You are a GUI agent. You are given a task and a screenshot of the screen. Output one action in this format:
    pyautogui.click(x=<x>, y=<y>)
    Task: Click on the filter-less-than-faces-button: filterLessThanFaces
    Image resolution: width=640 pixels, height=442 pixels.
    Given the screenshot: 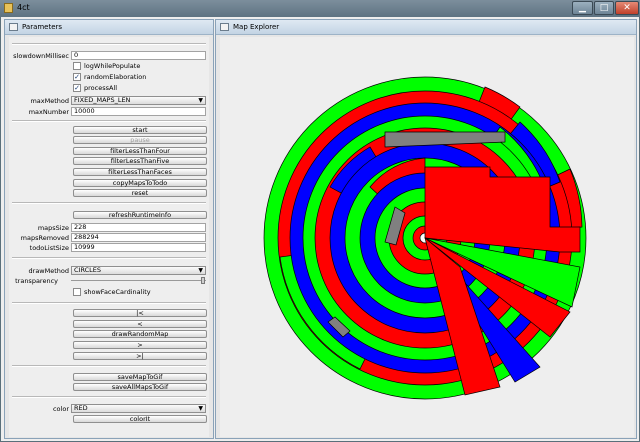 What is the action you would take?
    pyautogui.click(x=140, y=172)
    